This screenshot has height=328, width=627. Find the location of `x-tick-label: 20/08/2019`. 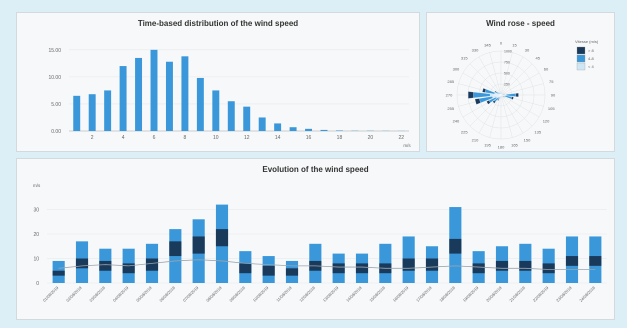

x-tick-label: 20/08/2019 is located at coordinates (494, 294).